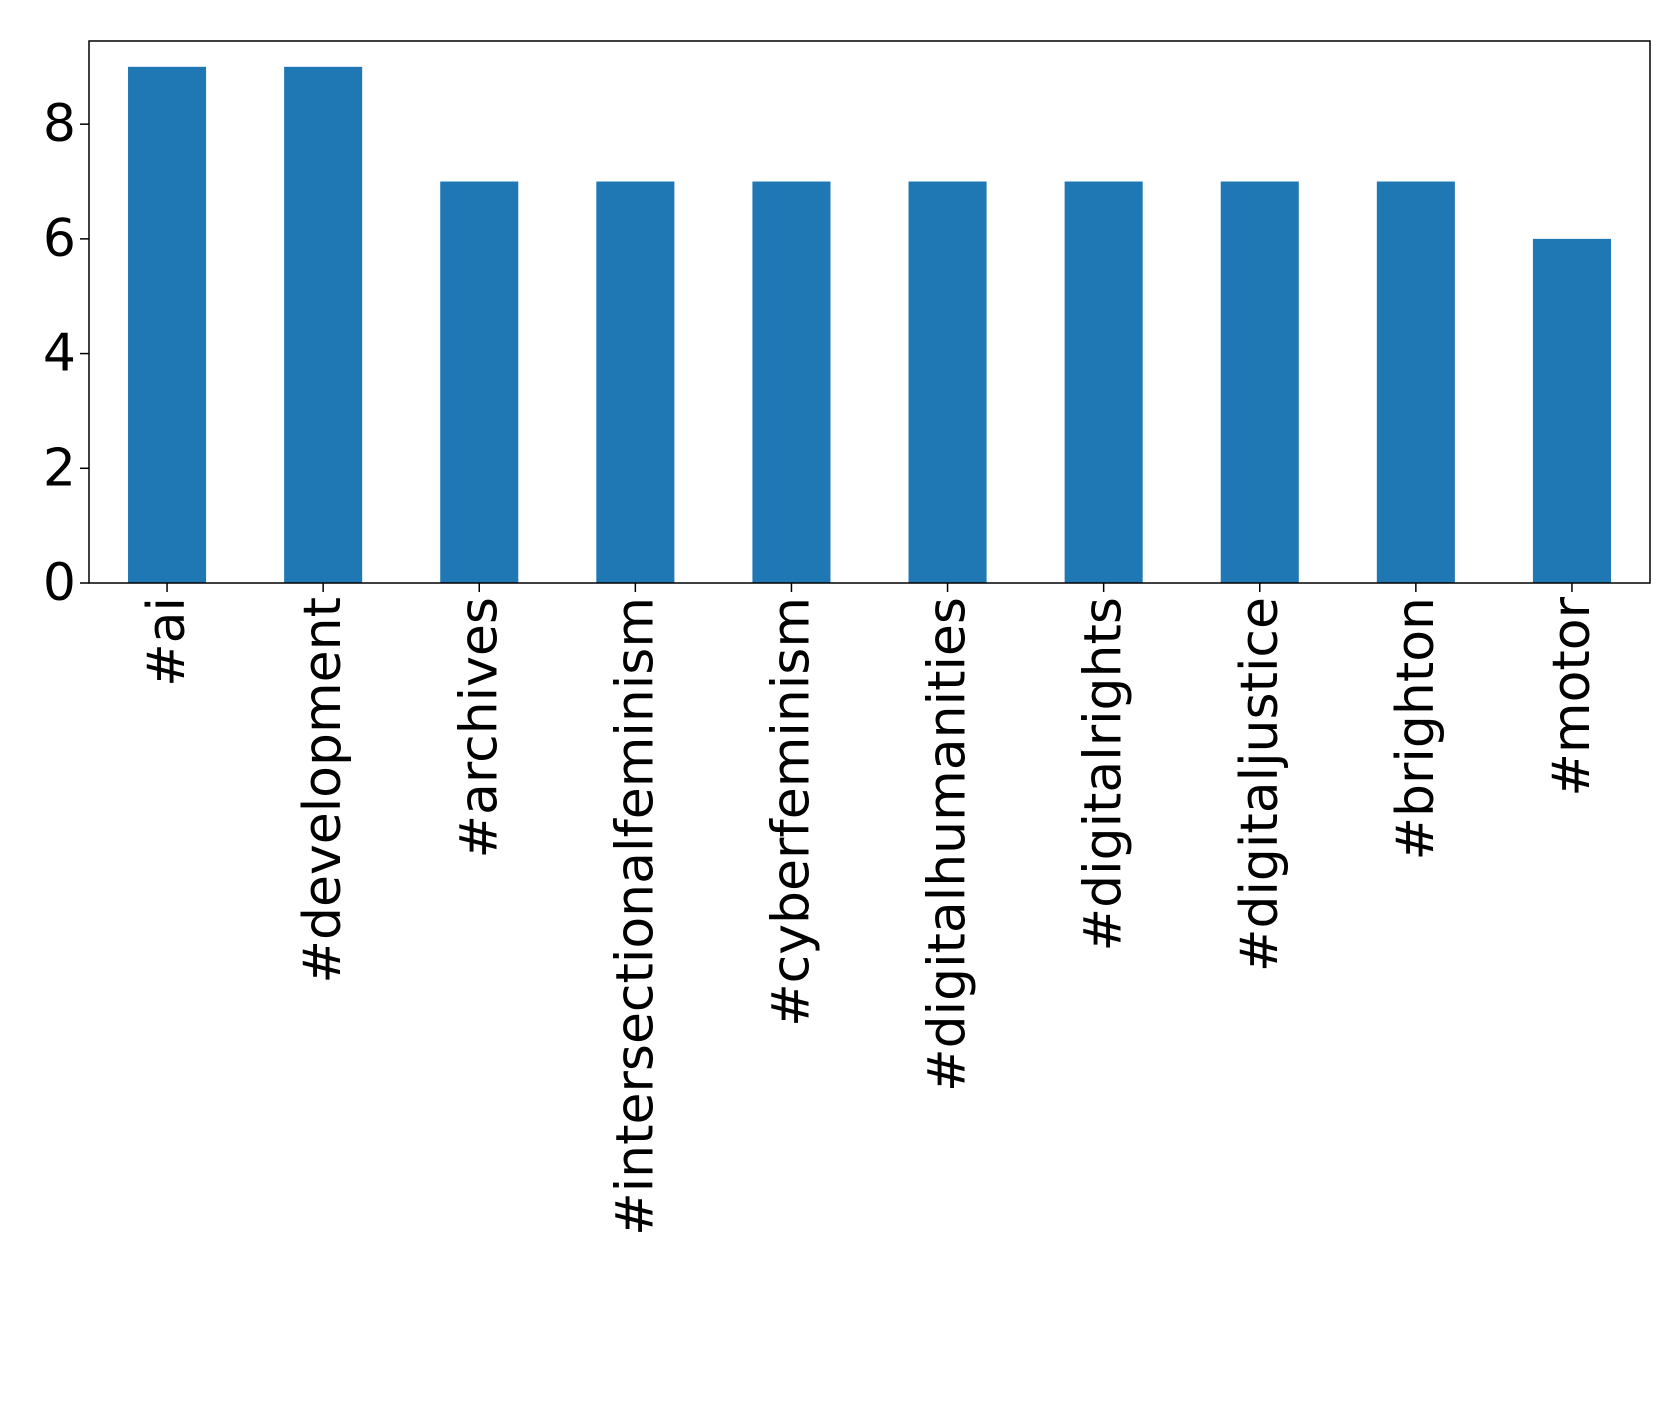 This screenshot has width=1679, height=1401. I want to click on bar-digitalrights, so click(1103, 382).